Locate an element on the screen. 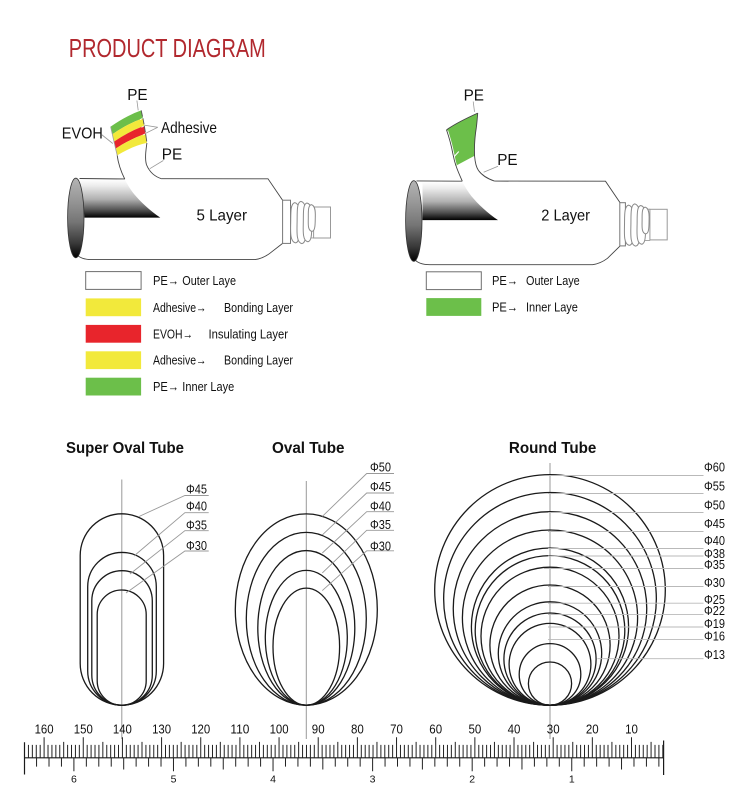 This screenshot has width=750, height=800. svg-text: 120 is located at coordinates (200, 729).